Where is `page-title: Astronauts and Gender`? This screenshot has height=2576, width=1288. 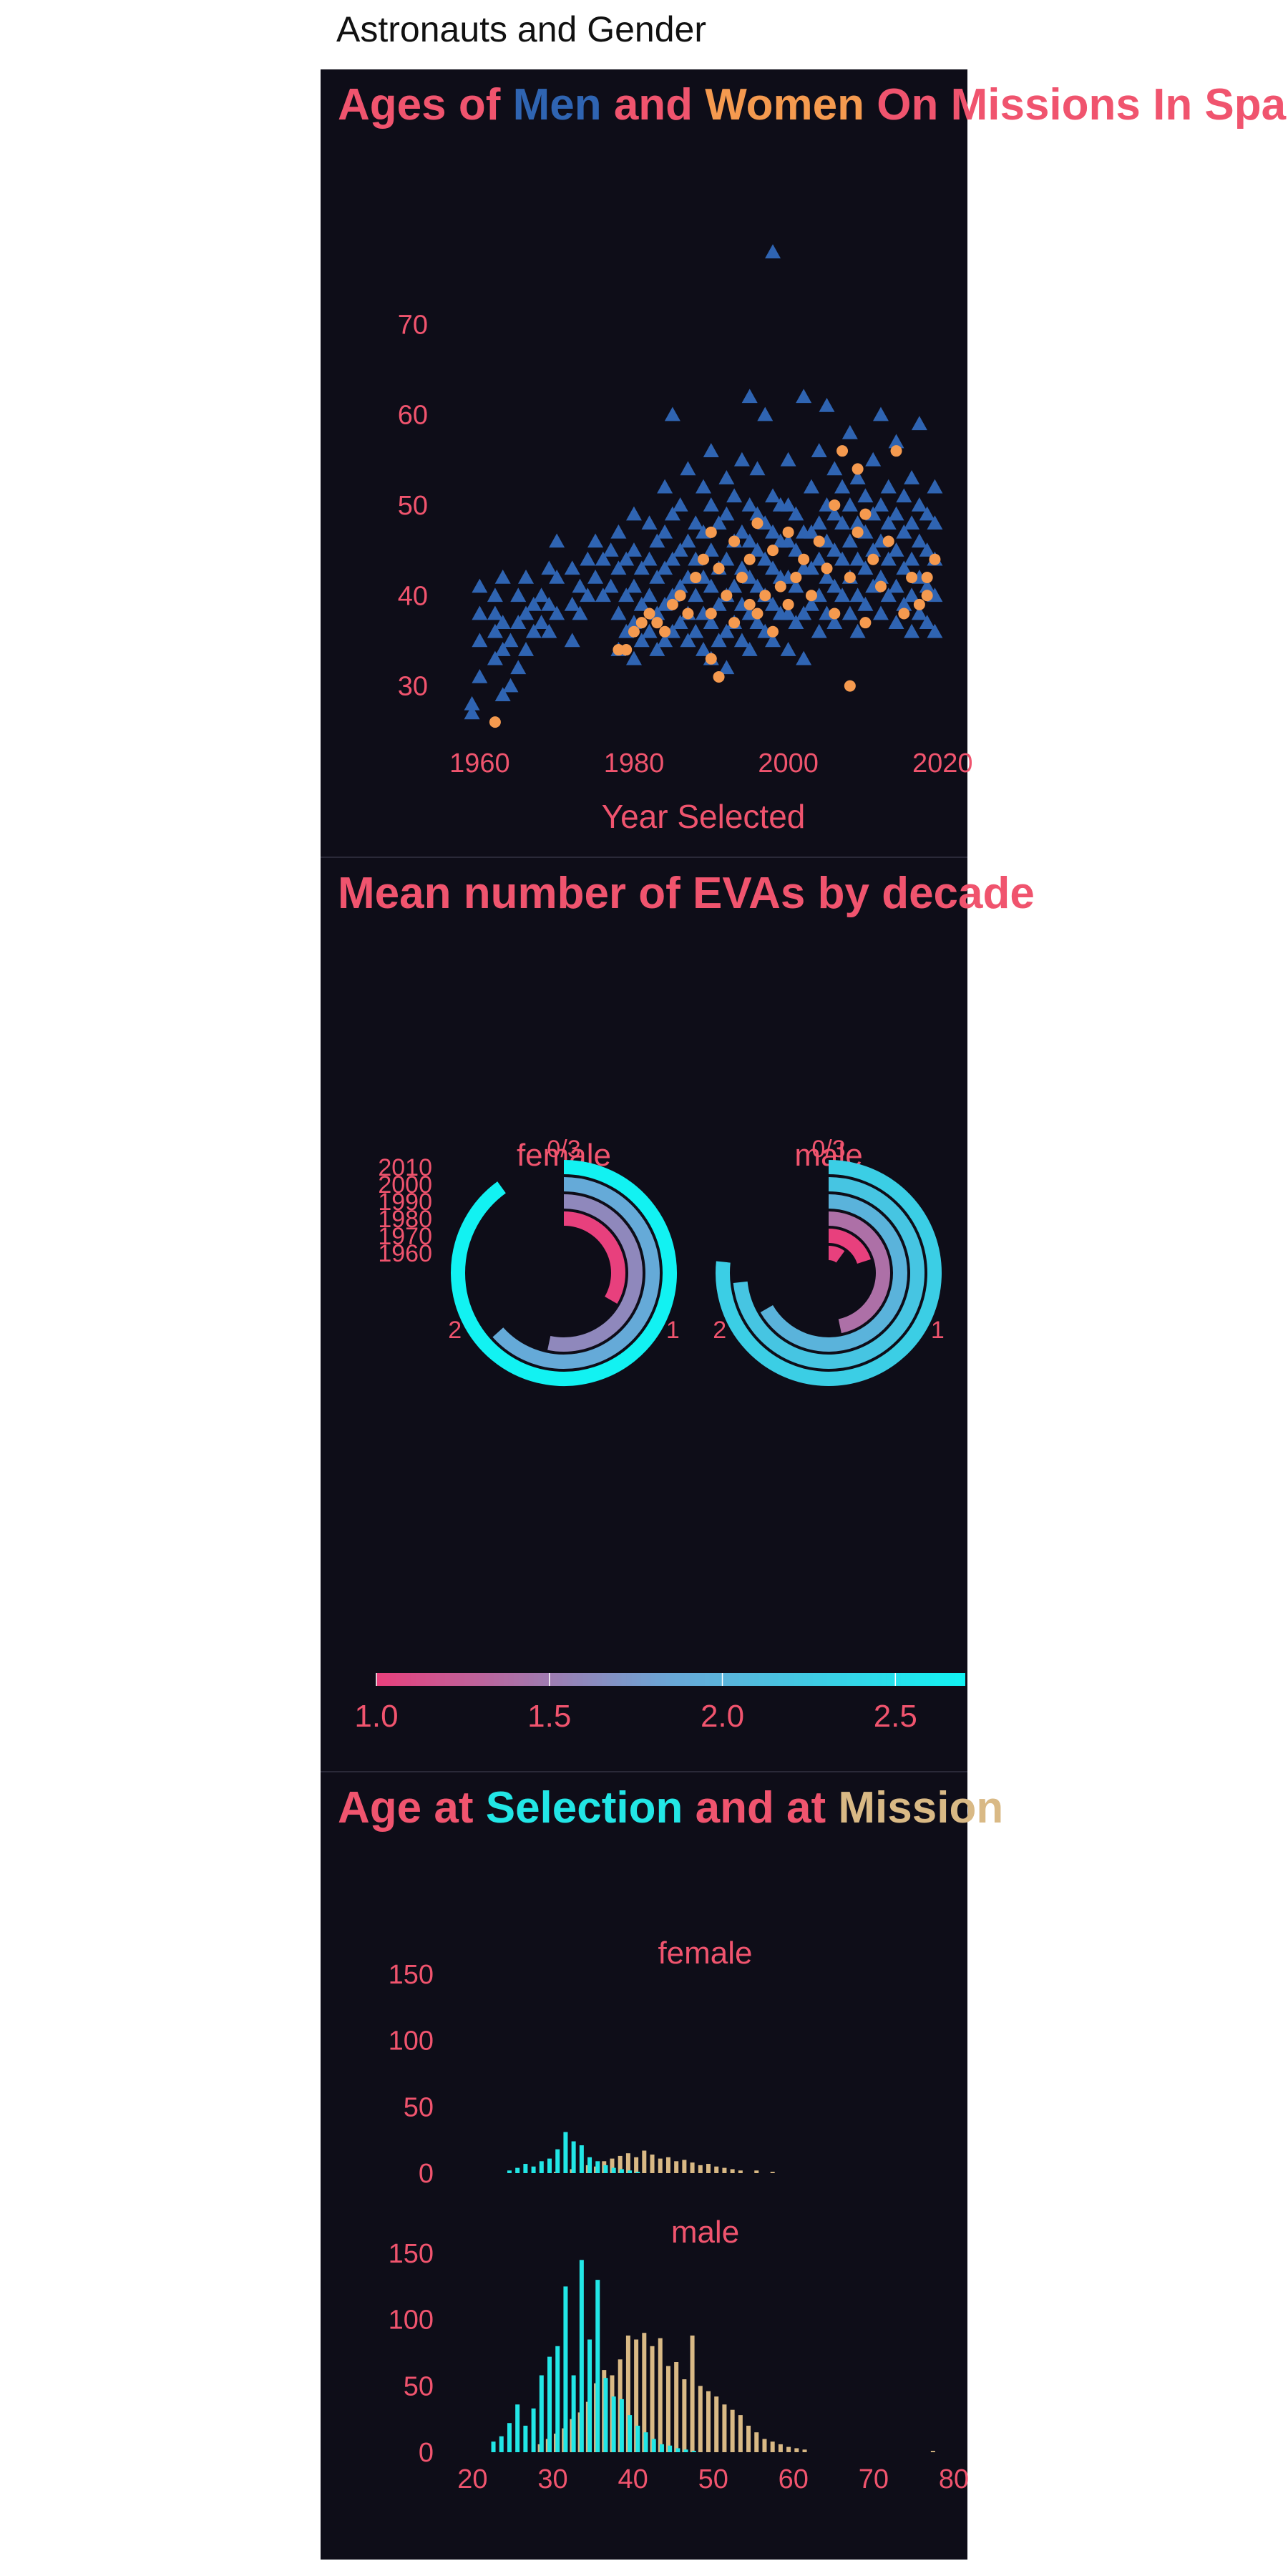
page-title: Astronauts and Gender is located at coordinates (521, 29).